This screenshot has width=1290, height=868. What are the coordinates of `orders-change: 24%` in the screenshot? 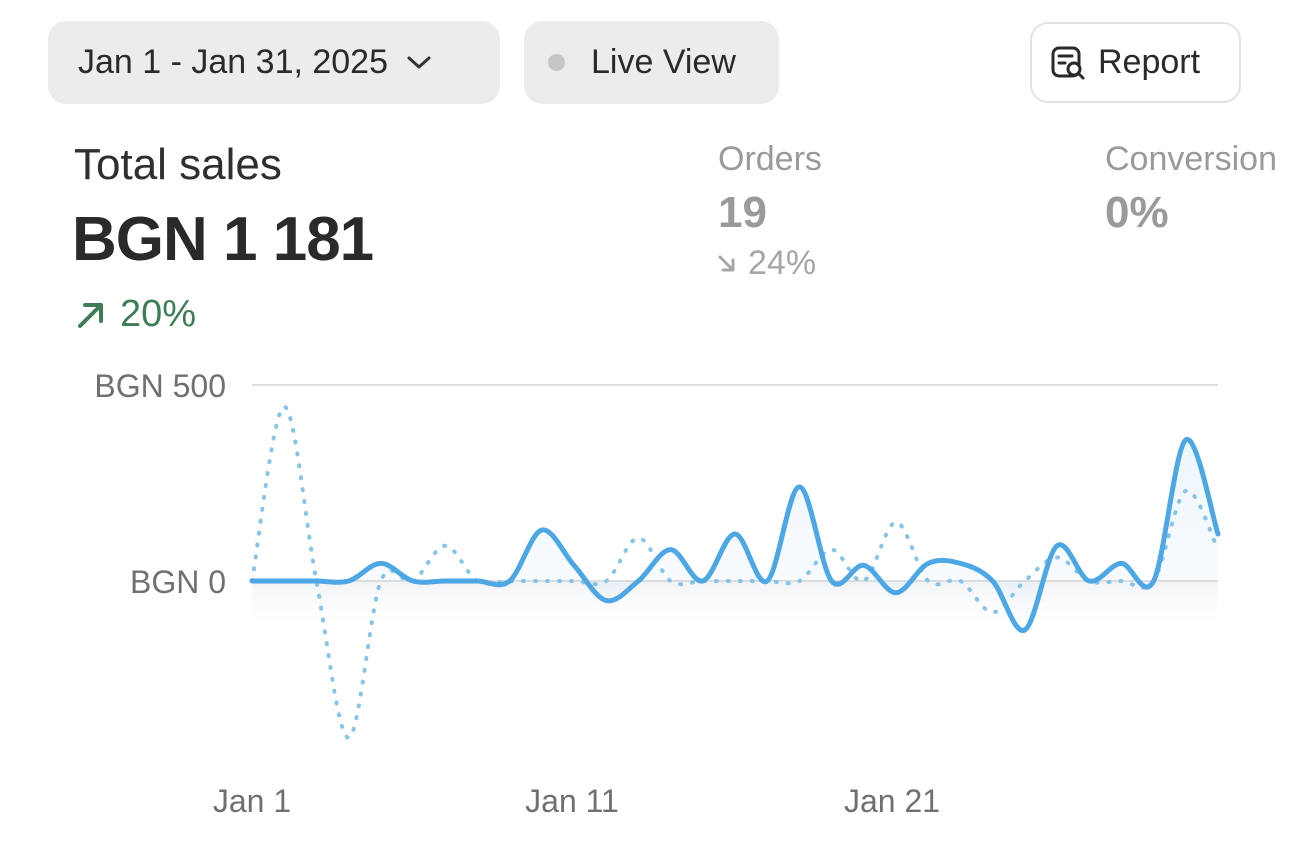 It's located at (766, 263).